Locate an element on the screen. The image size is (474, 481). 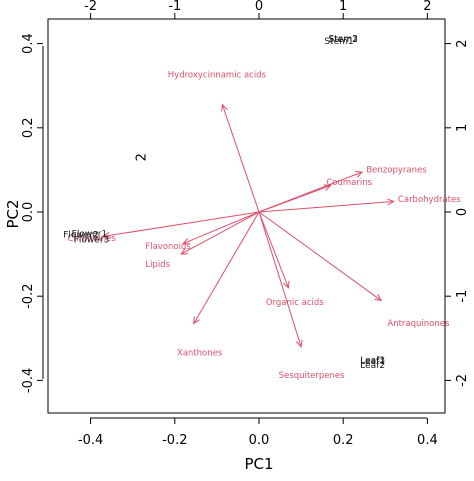
variable-label: Lipids is located at coordinates (157, 265).